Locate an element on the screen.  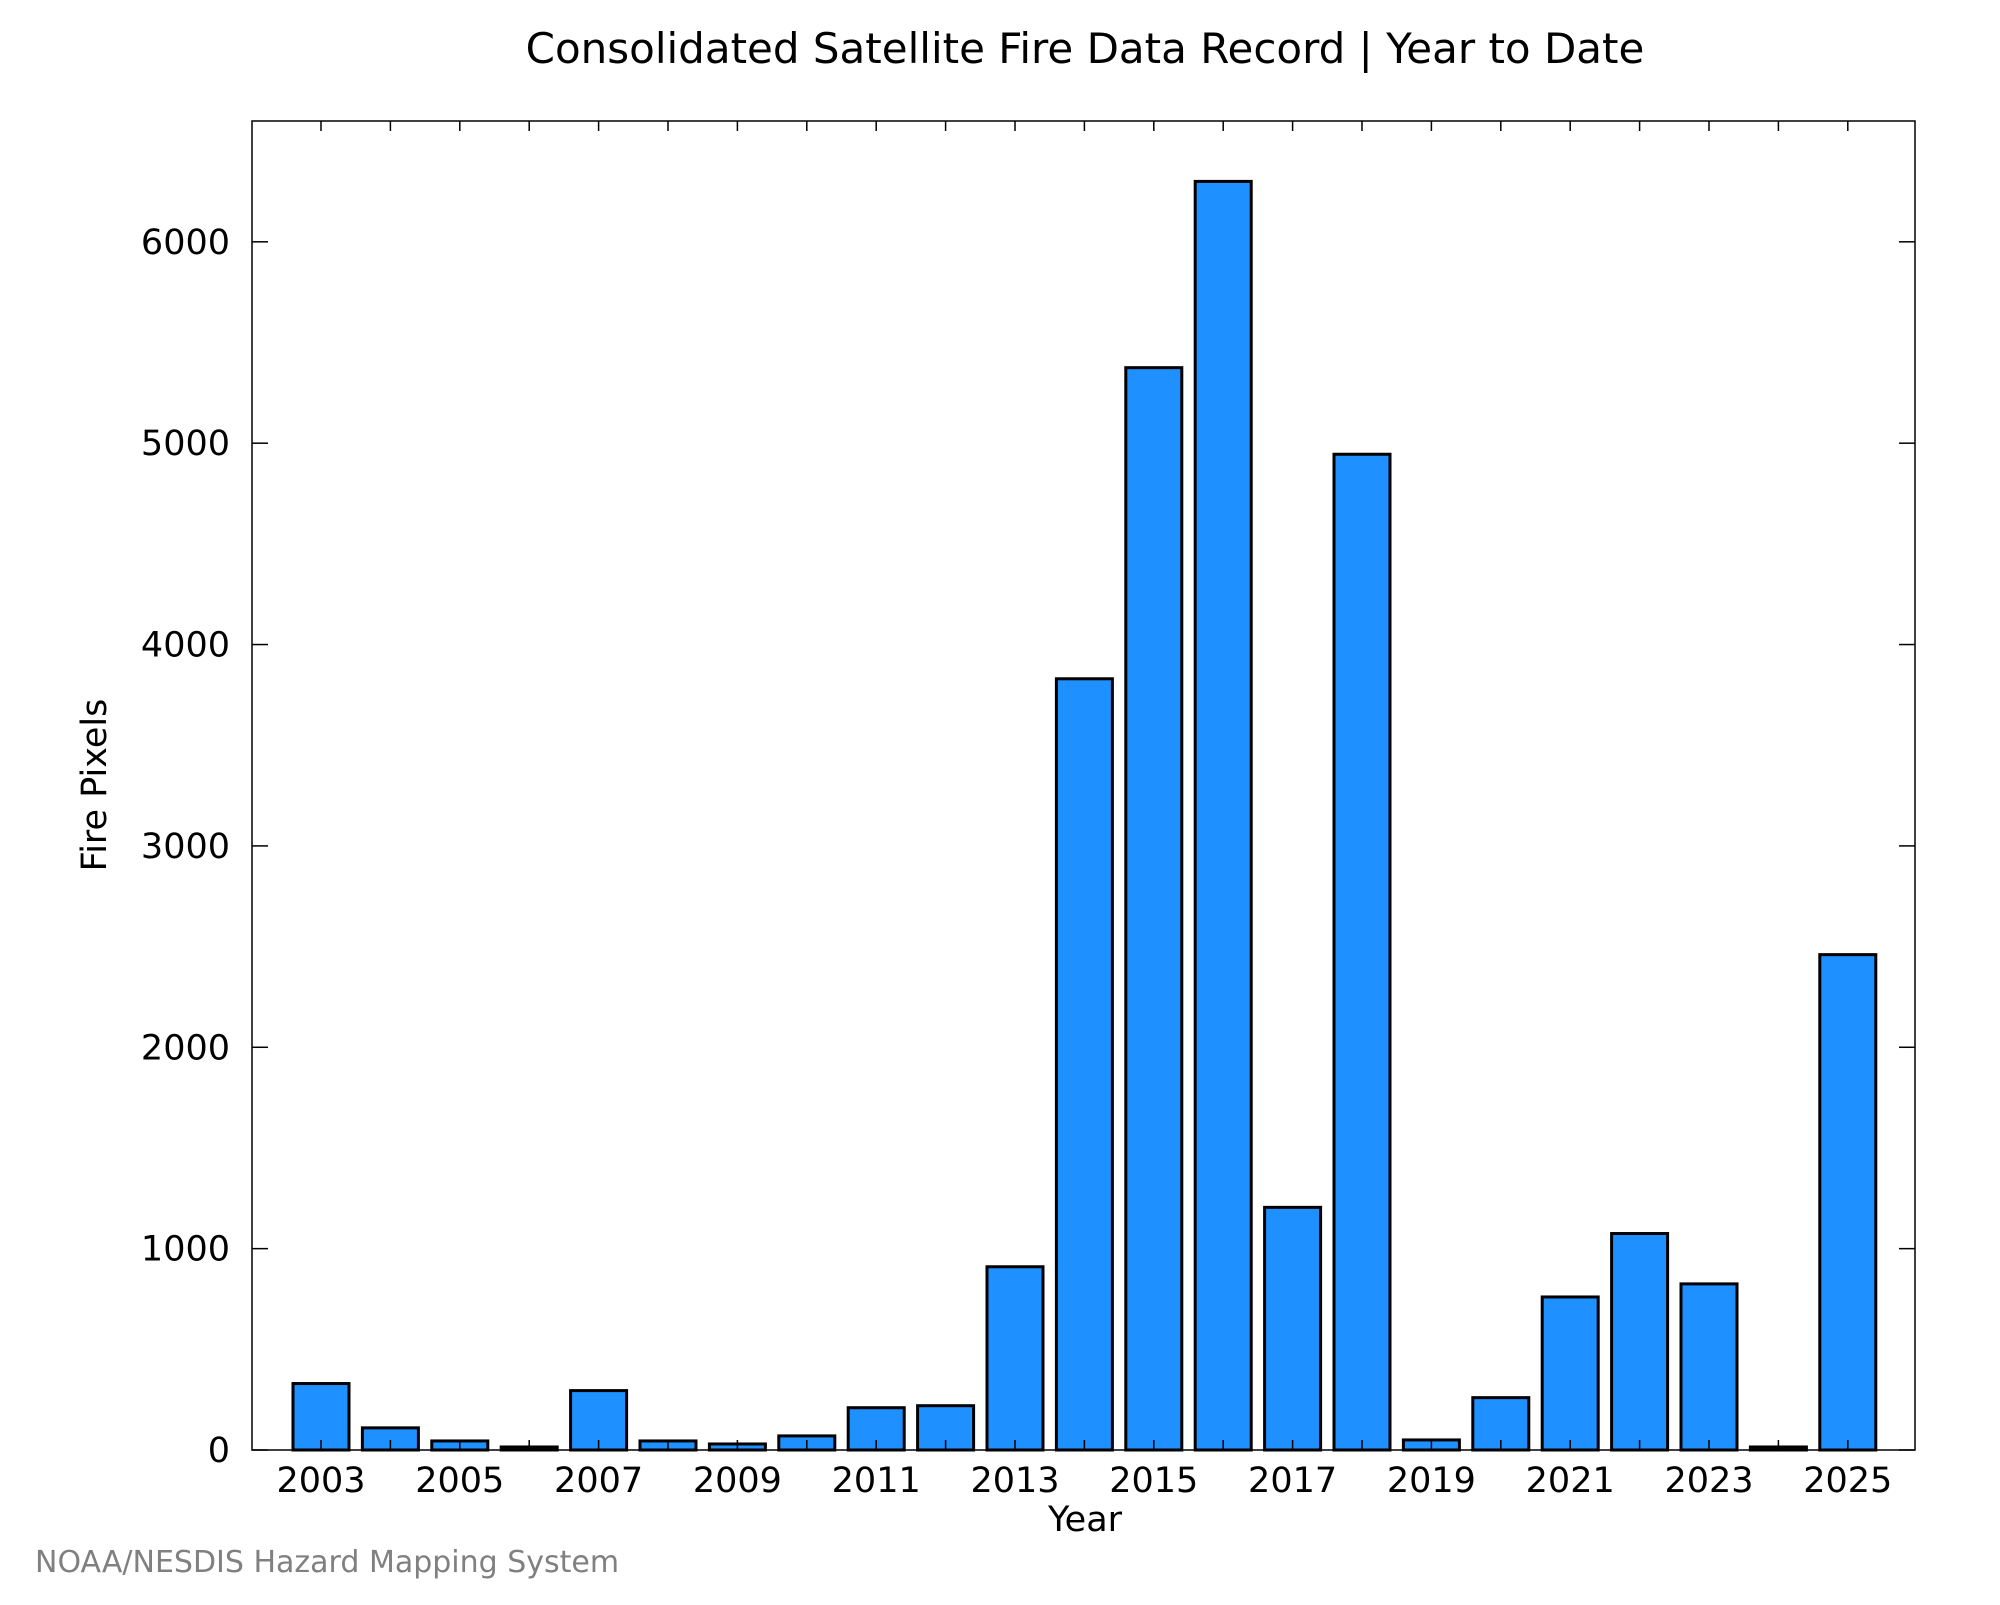
bar-2014 is located at coordinates (1084, 1064).